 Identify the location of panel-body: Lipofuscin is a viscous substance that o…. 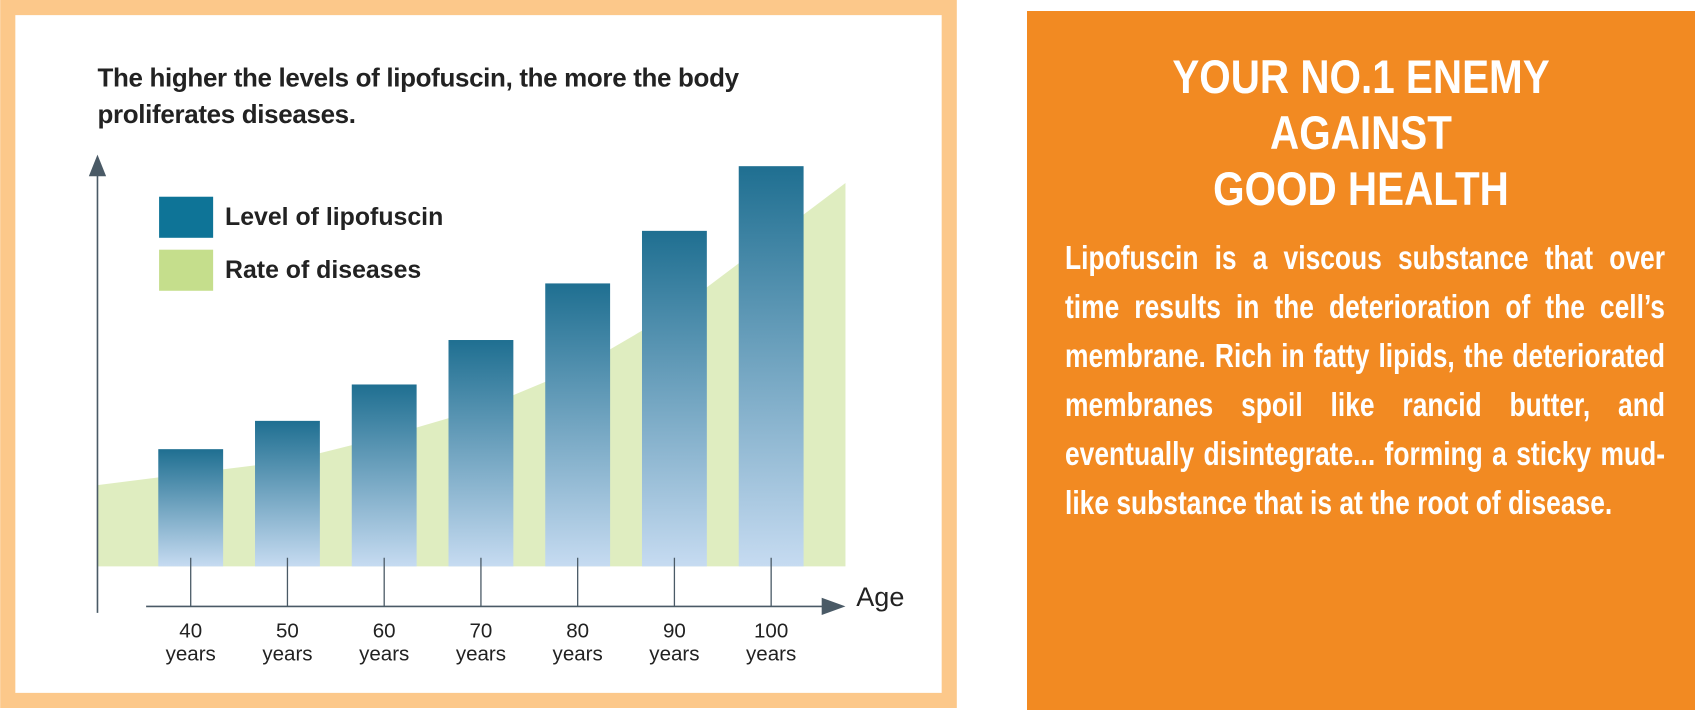
(1365, 380).